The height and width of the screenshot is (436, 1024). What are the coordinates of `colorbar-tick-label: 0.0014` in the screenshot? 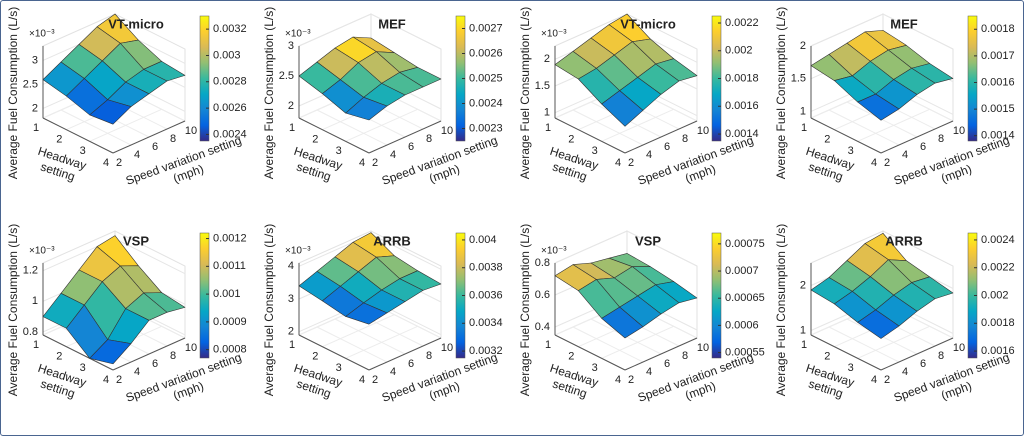 It's located at (742, 134).